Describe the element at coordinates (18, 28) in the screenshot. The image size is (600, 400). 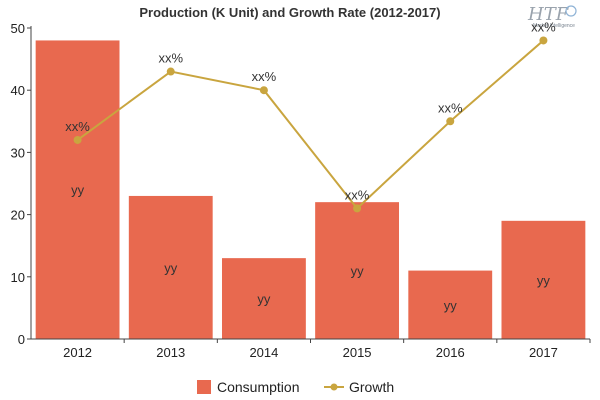
I see `y-tick-label-50: 50` at that location.